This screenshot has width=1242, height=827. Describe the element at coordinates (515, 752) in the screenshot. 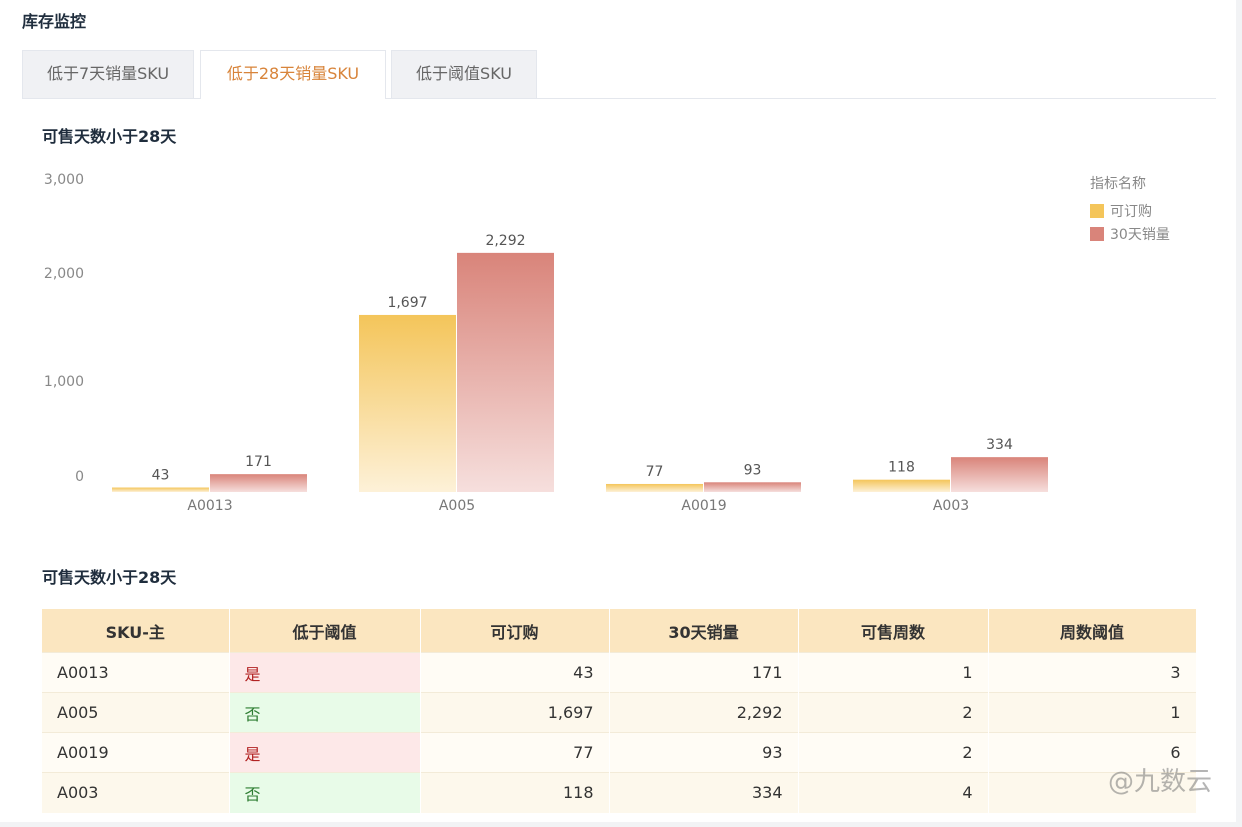

I see `cell-orderable: 77` at that location.